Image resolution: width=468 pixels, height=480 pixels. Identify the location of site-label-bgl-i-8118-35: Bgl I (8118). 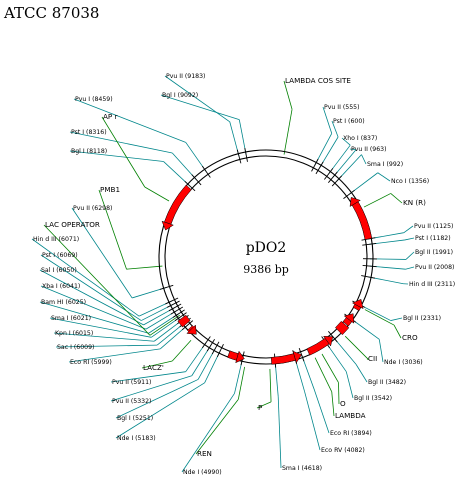
(89, 151).